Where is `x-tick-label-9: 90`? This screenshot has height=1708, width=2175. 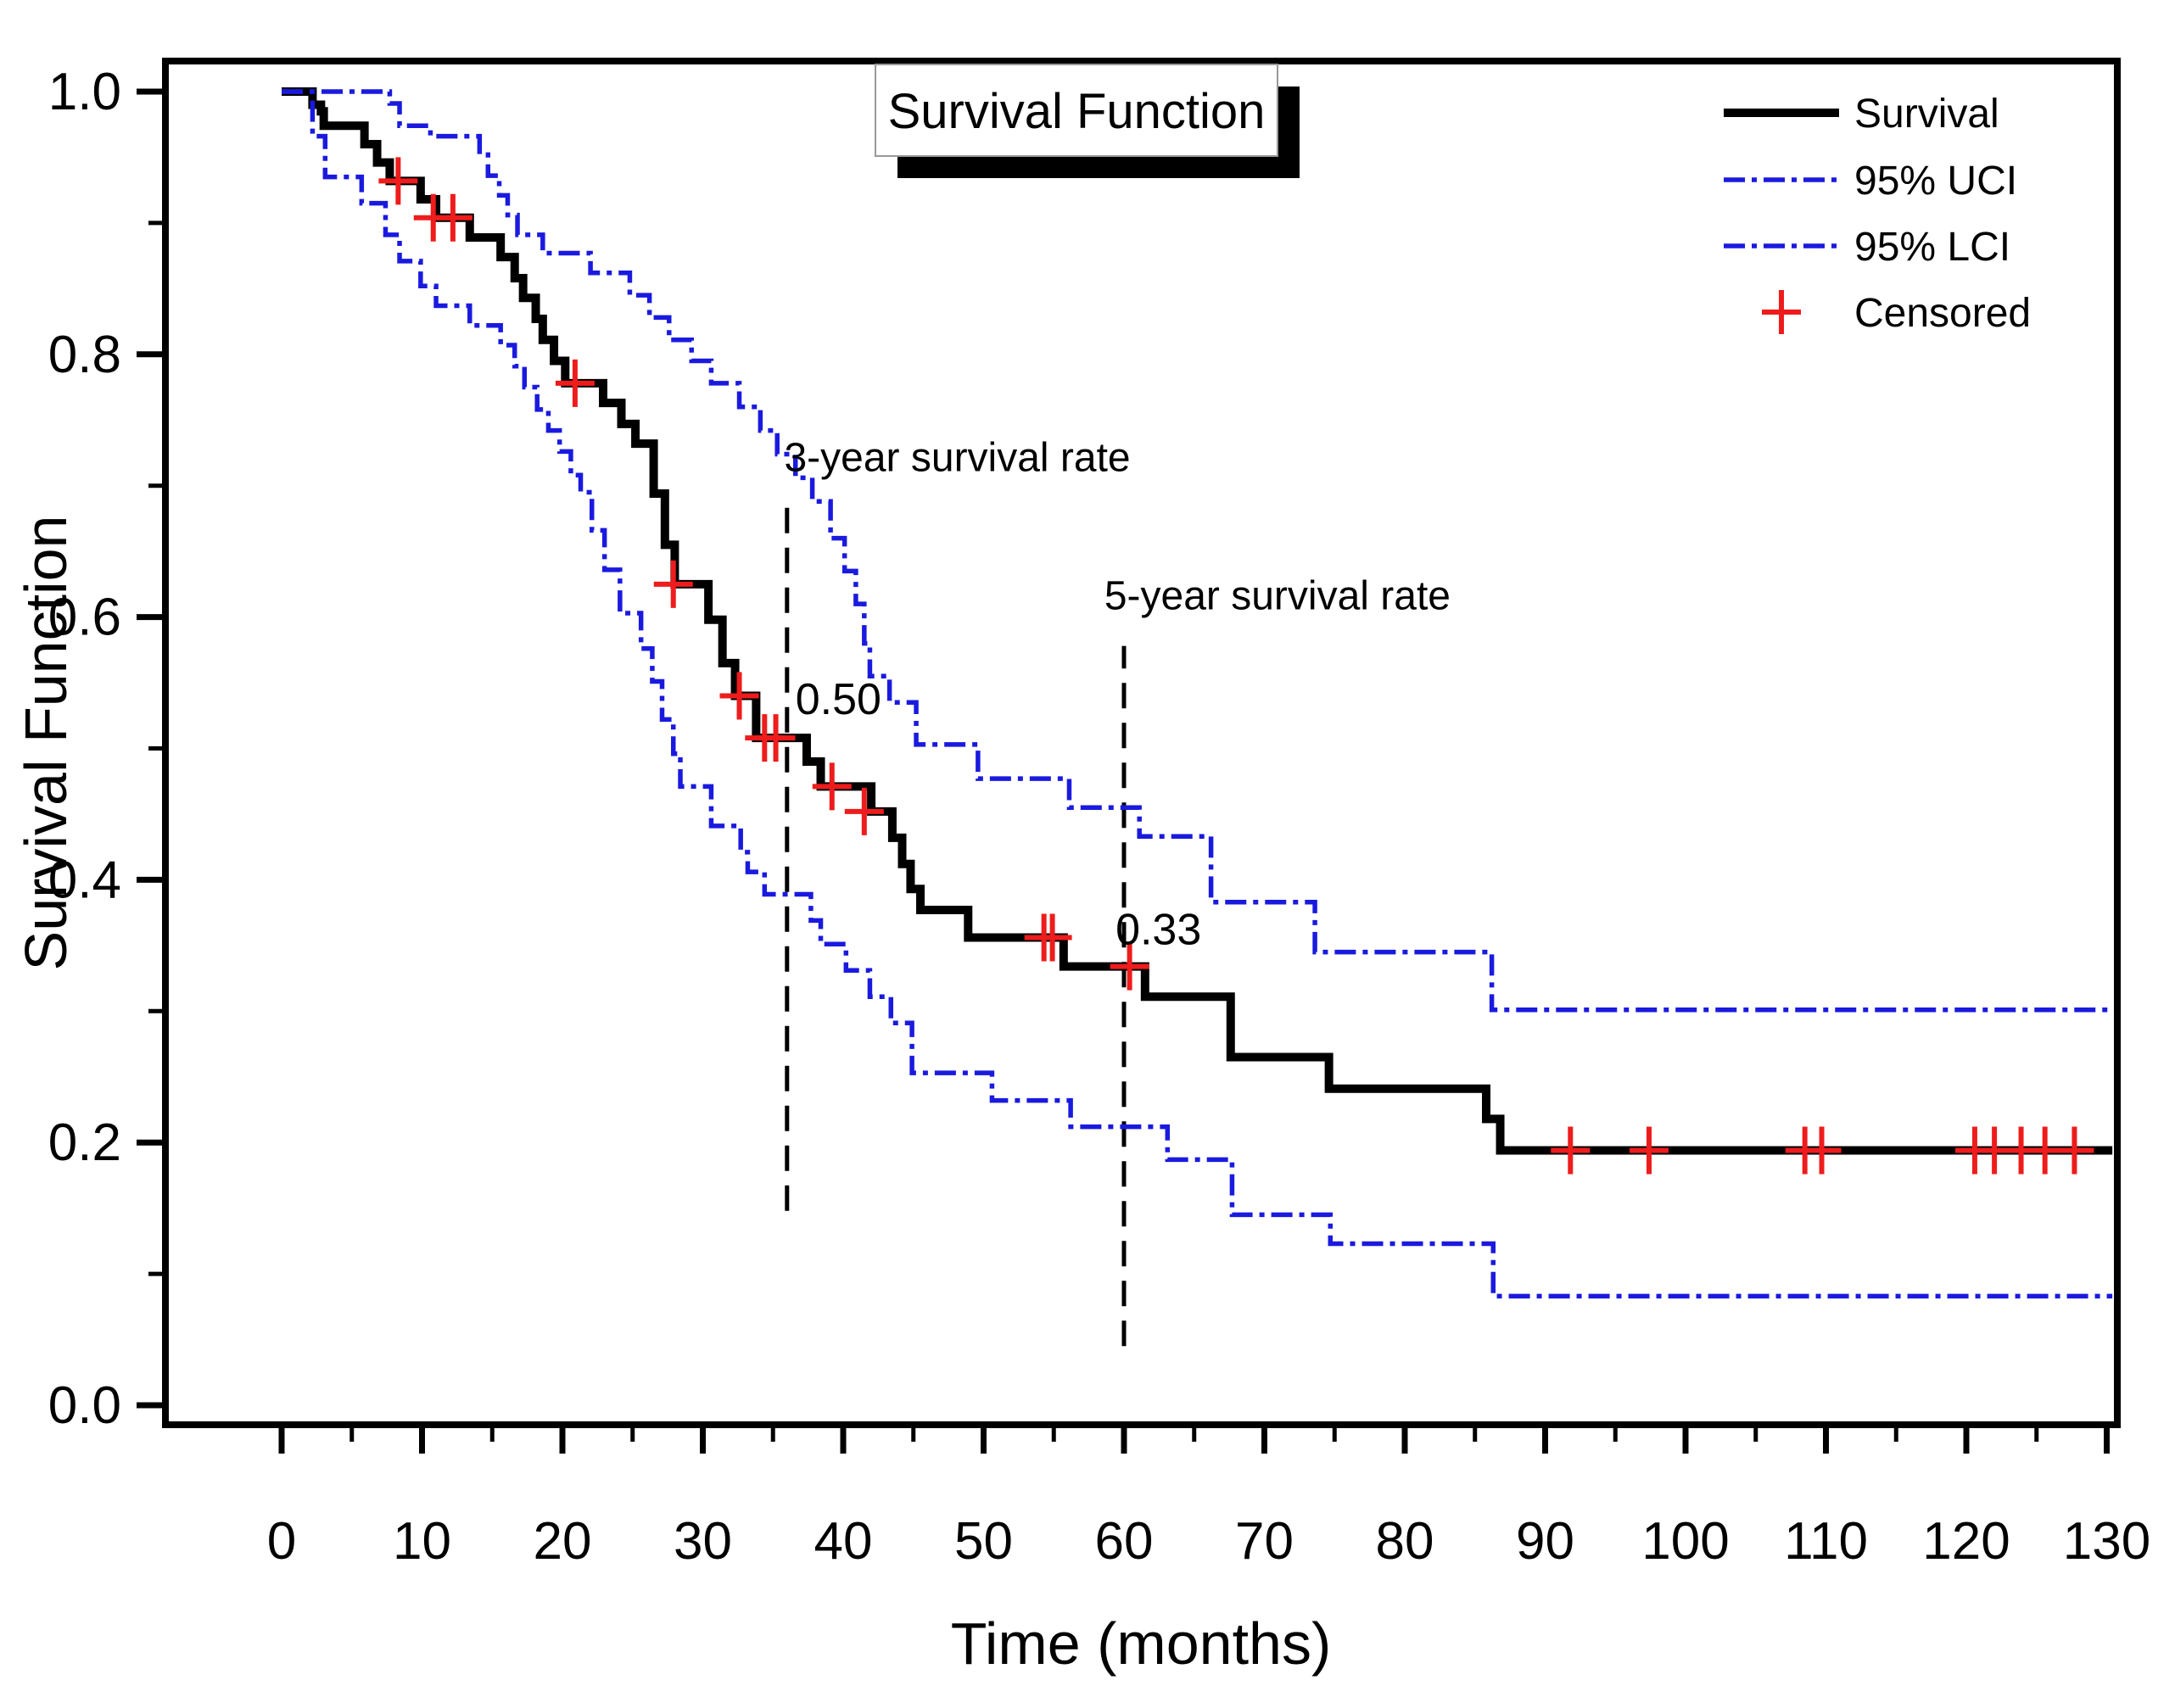
x-tick-label-9: 90 is located at coordinates (1545, 1542).